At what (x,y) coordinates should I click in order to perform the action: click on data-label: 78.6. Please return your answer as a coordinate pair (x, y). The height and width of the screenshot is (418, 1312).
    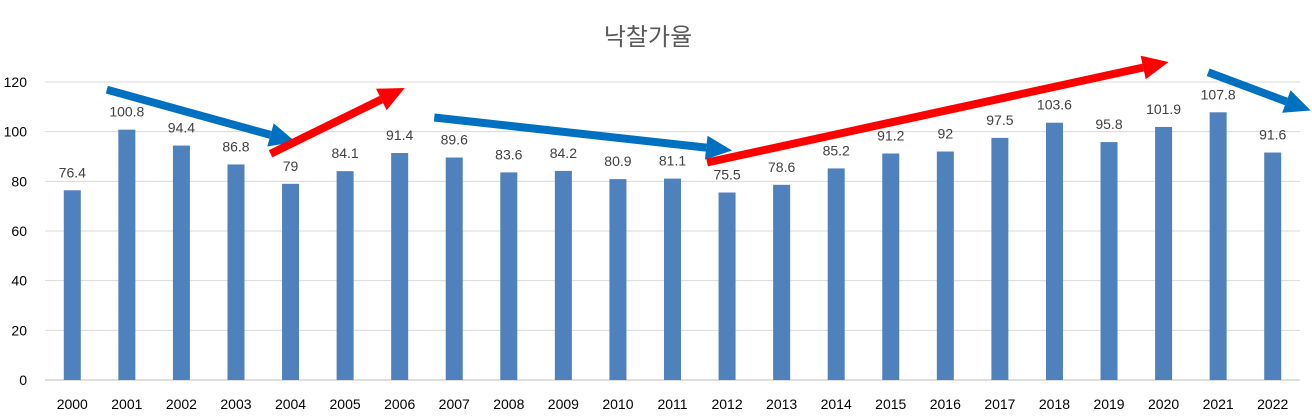
    Looking at the image, I should click on (781, 167).